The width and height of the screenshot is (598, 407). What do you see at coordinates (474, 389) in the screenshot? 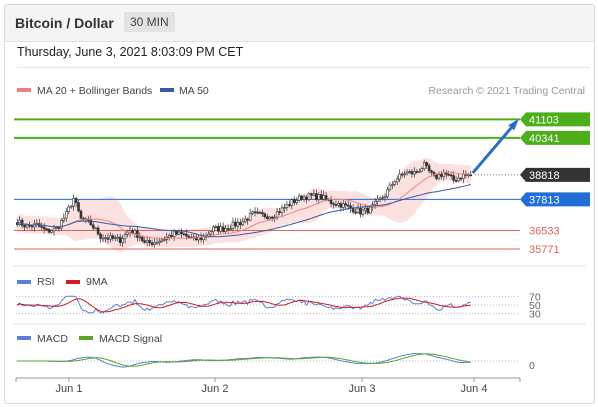
I see `x-axis-label: Jun 4` at bounding box center [474, 389].